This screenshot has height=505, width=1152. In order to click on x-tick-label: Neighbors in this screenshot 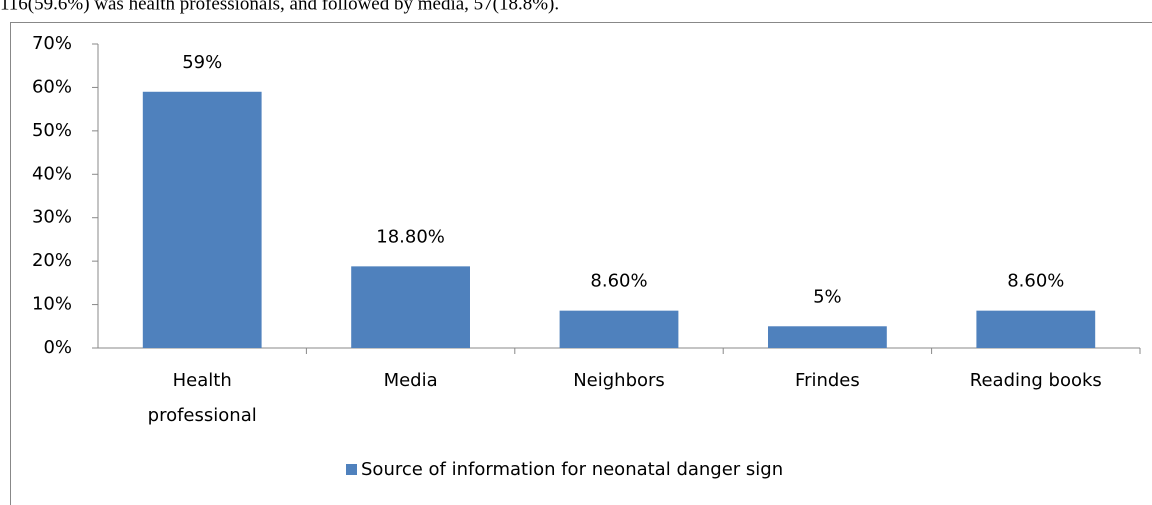, I will do `click(619, 380)`.